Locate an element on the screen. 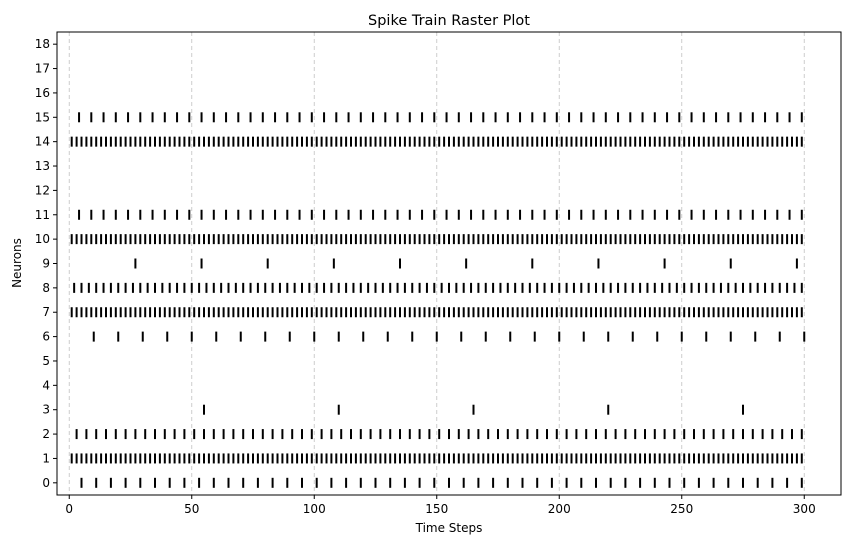 This screenshot has height=547, width=842. x-tick-label: 250 is located at coordinates (681, 509).